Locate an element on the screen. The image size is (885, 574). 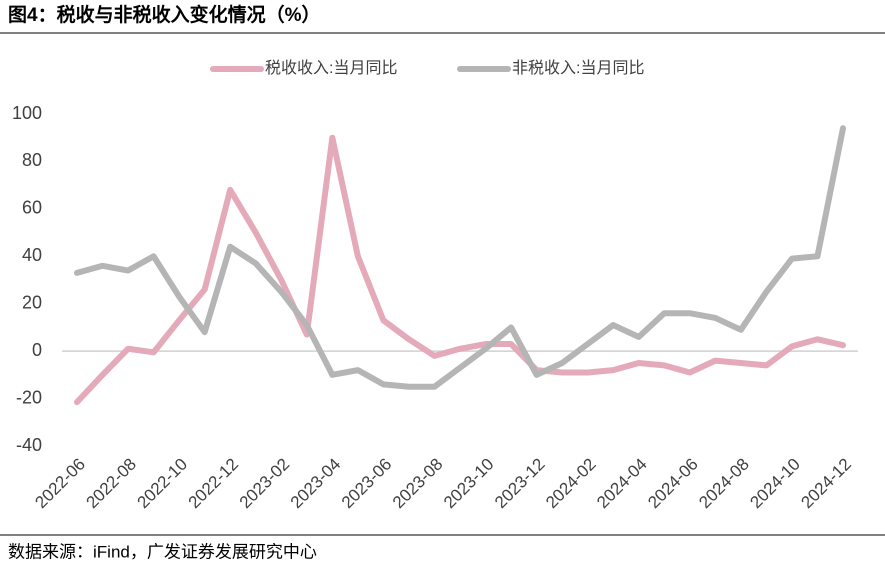
x-tick-label: 2023-08 is located at coordinates (418, 484).